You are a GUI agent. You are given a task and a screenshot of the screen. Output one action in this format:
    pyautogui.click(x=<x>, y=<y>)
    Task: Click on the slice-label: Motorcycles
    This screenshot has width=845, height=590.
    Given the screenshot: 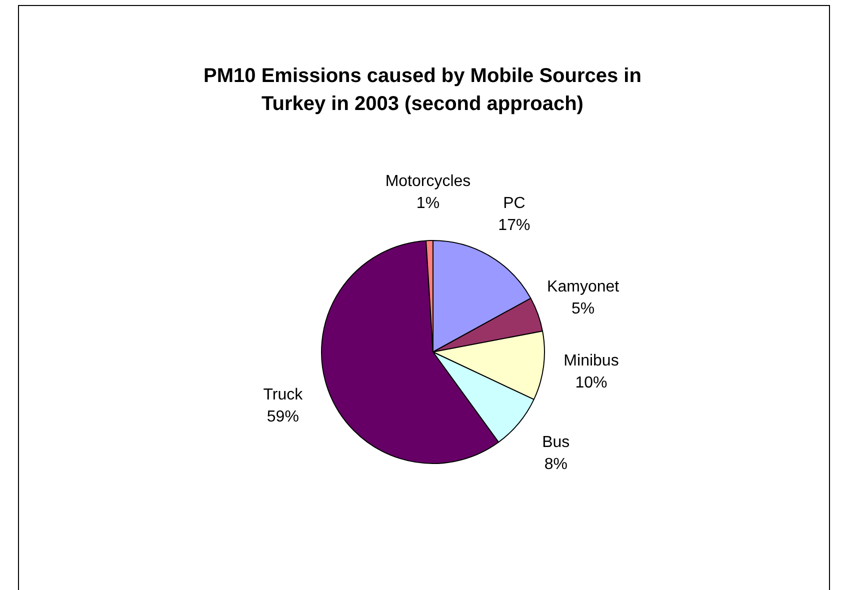 What is the action you would take?
    pyautogui.click(x=428, y=181)
    